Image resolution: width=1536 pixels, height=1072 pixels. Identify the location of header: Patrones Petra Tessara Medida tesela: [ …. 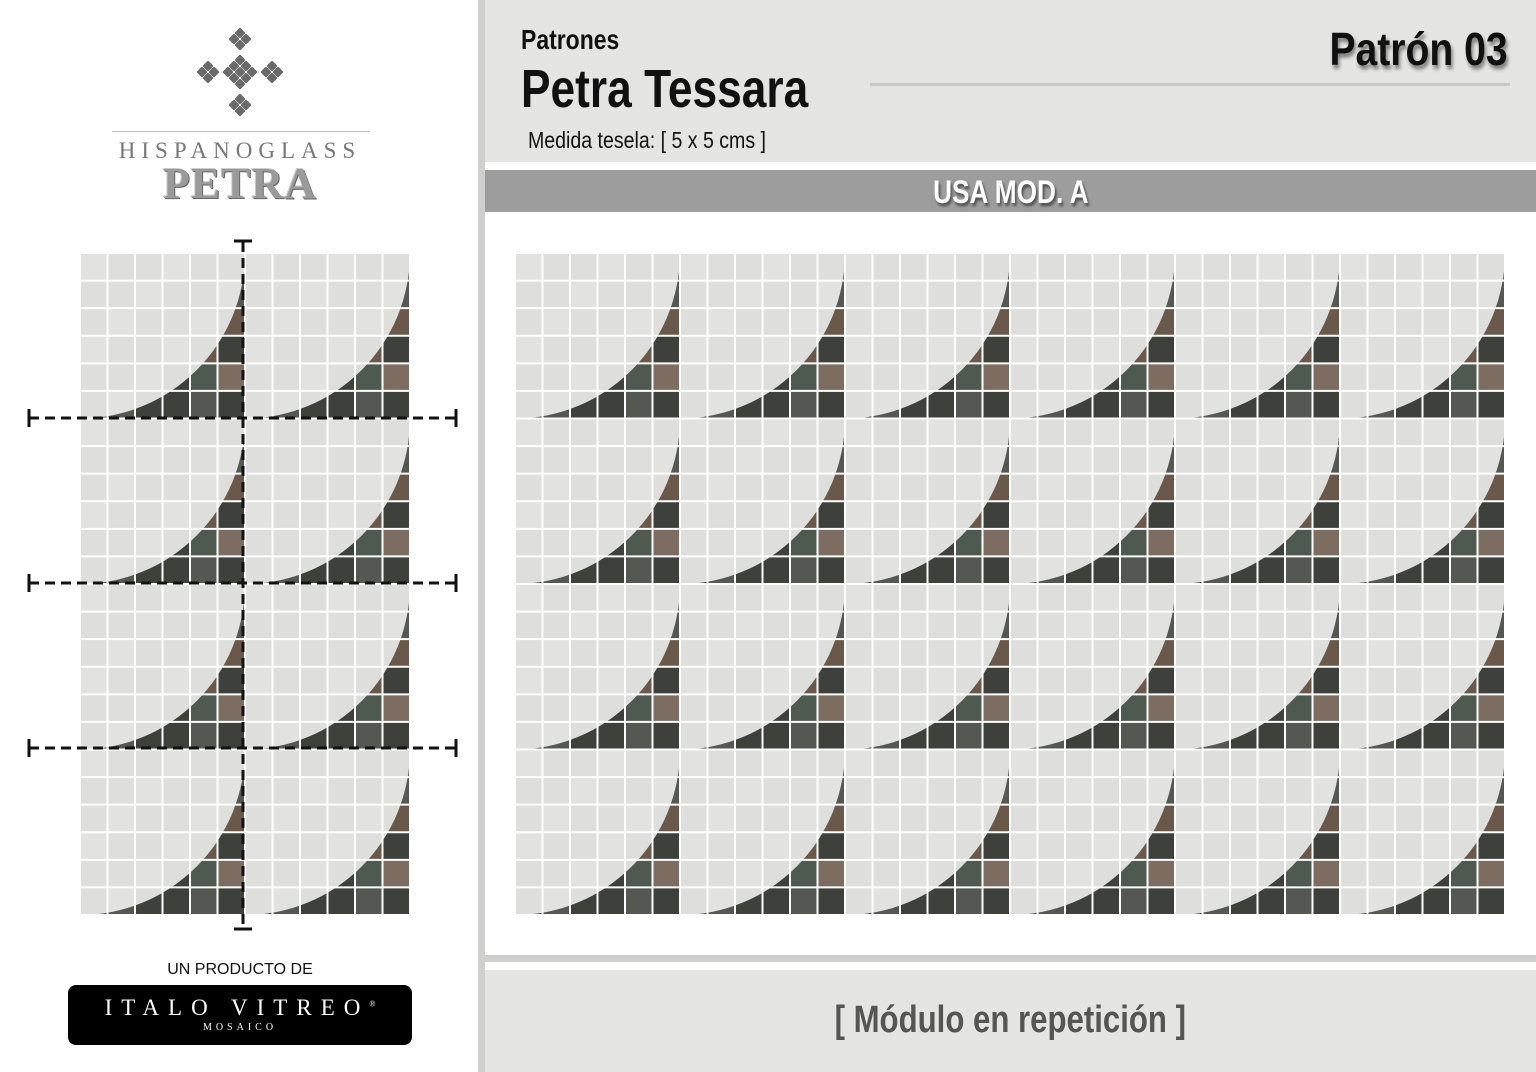
(1010, 81).